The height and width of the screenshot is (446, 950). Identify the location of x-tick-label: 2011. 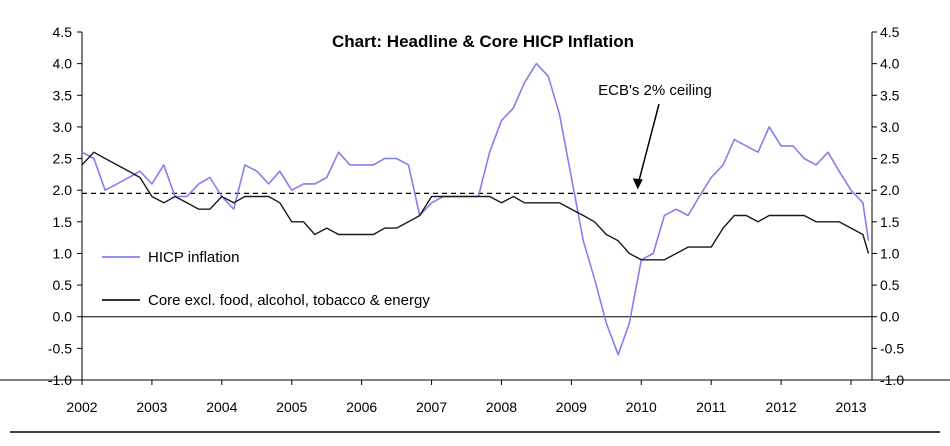
(711, 407).